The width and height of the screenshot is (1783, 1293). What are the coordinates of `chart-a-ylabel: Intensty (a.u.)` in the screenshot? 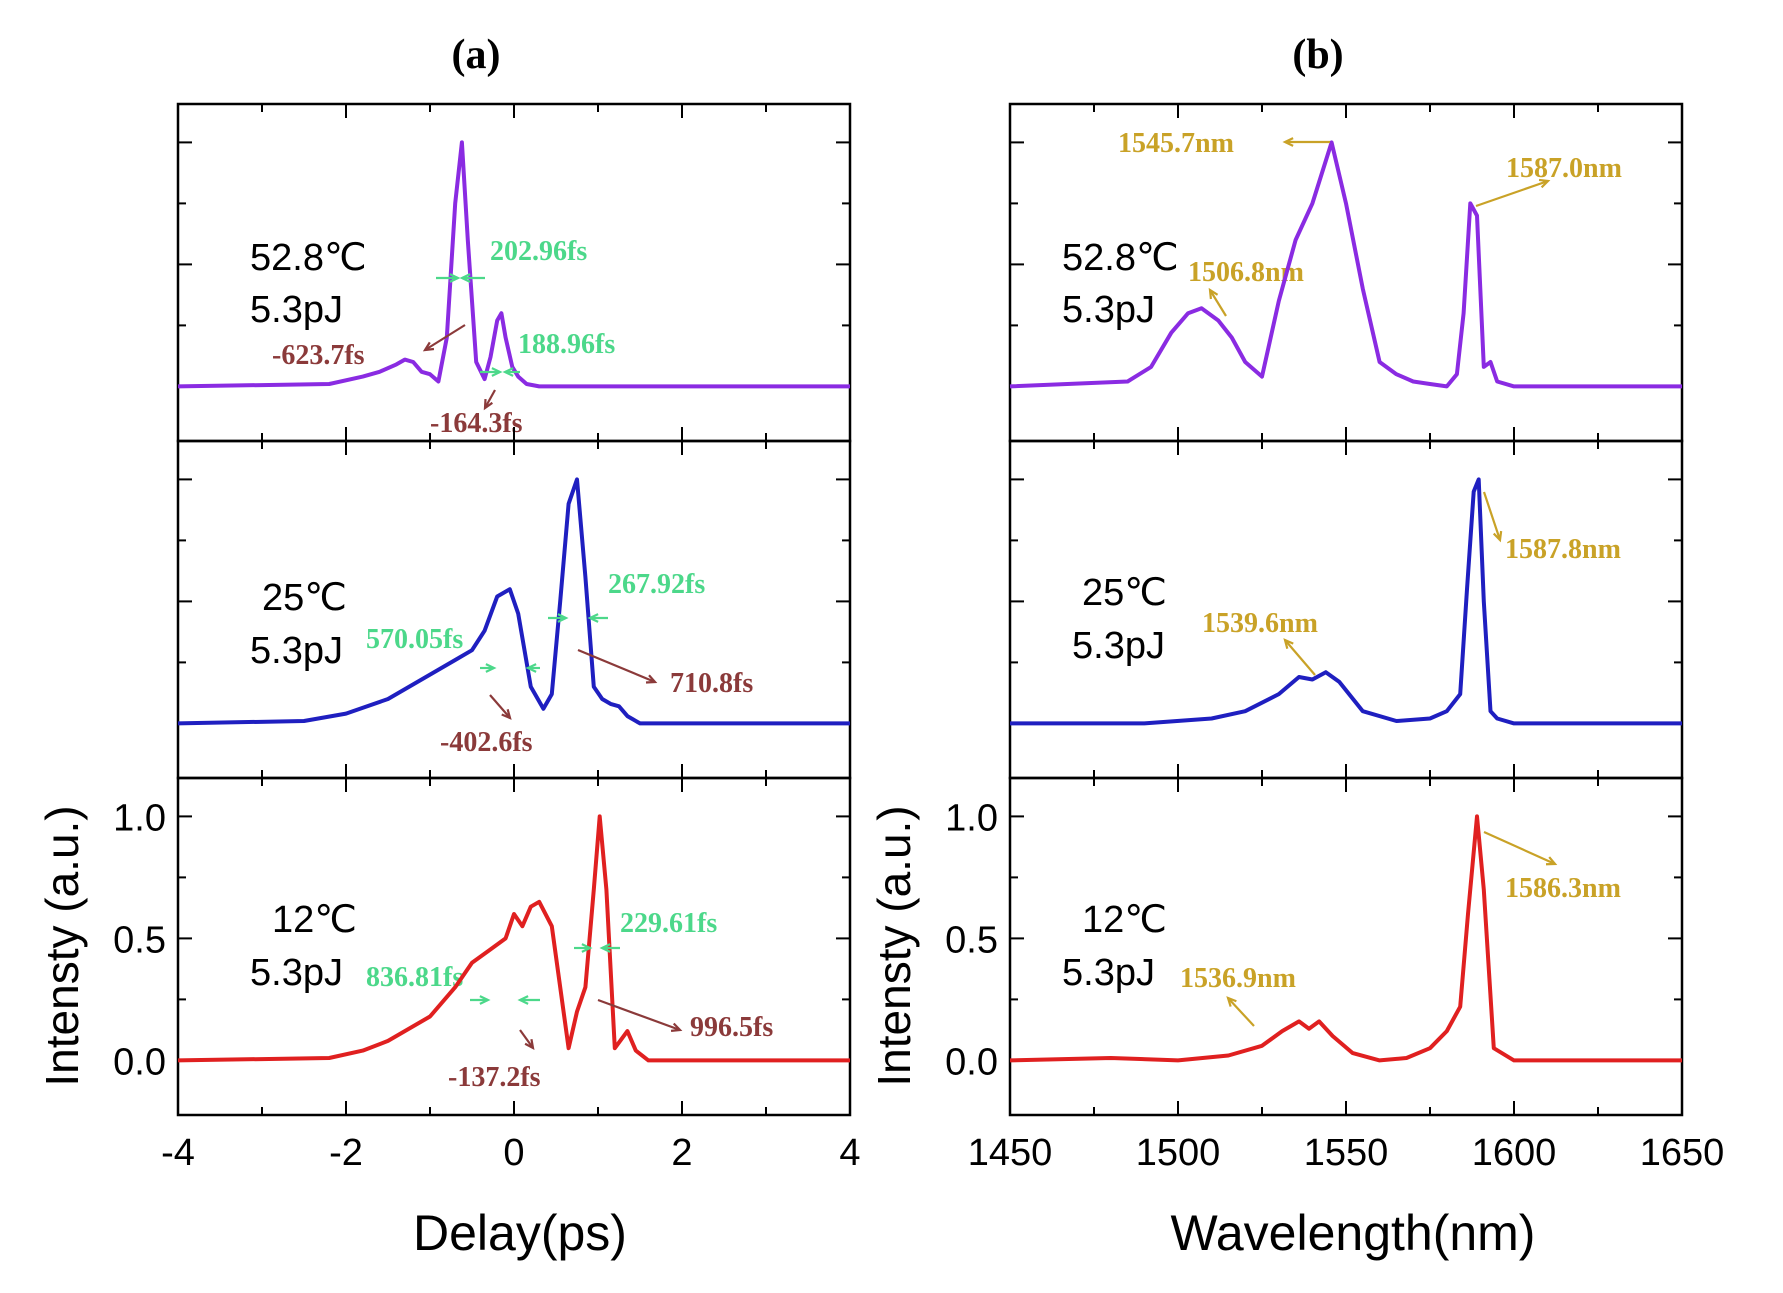 It's located at (62, 945).